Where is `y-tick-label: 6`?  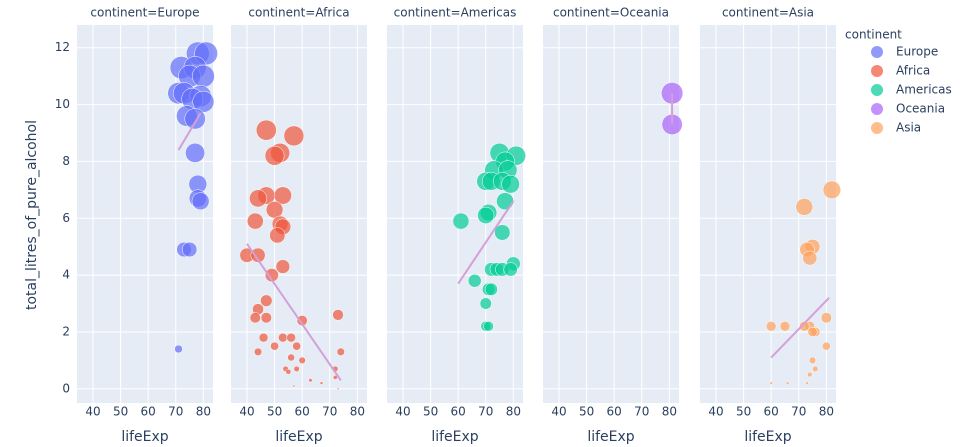
y-tick-label: 6 is located at coordinates (66, 218).